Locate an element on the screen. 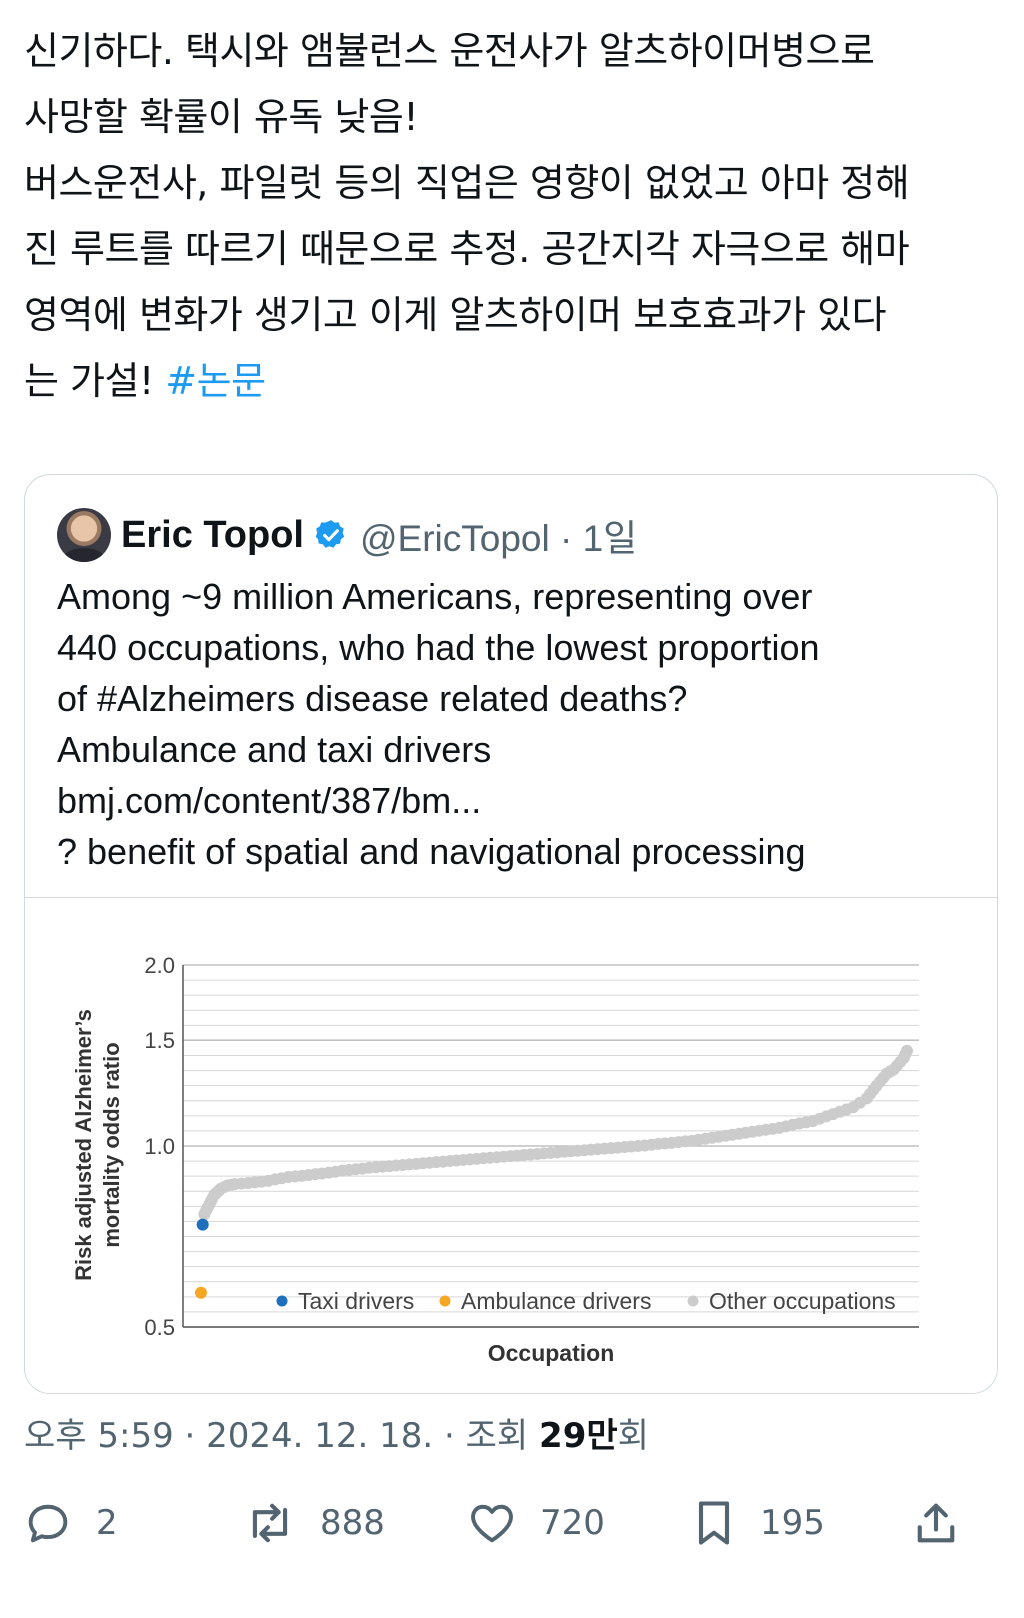  views-suffix: 회 is located at coordinates (633, 1435).